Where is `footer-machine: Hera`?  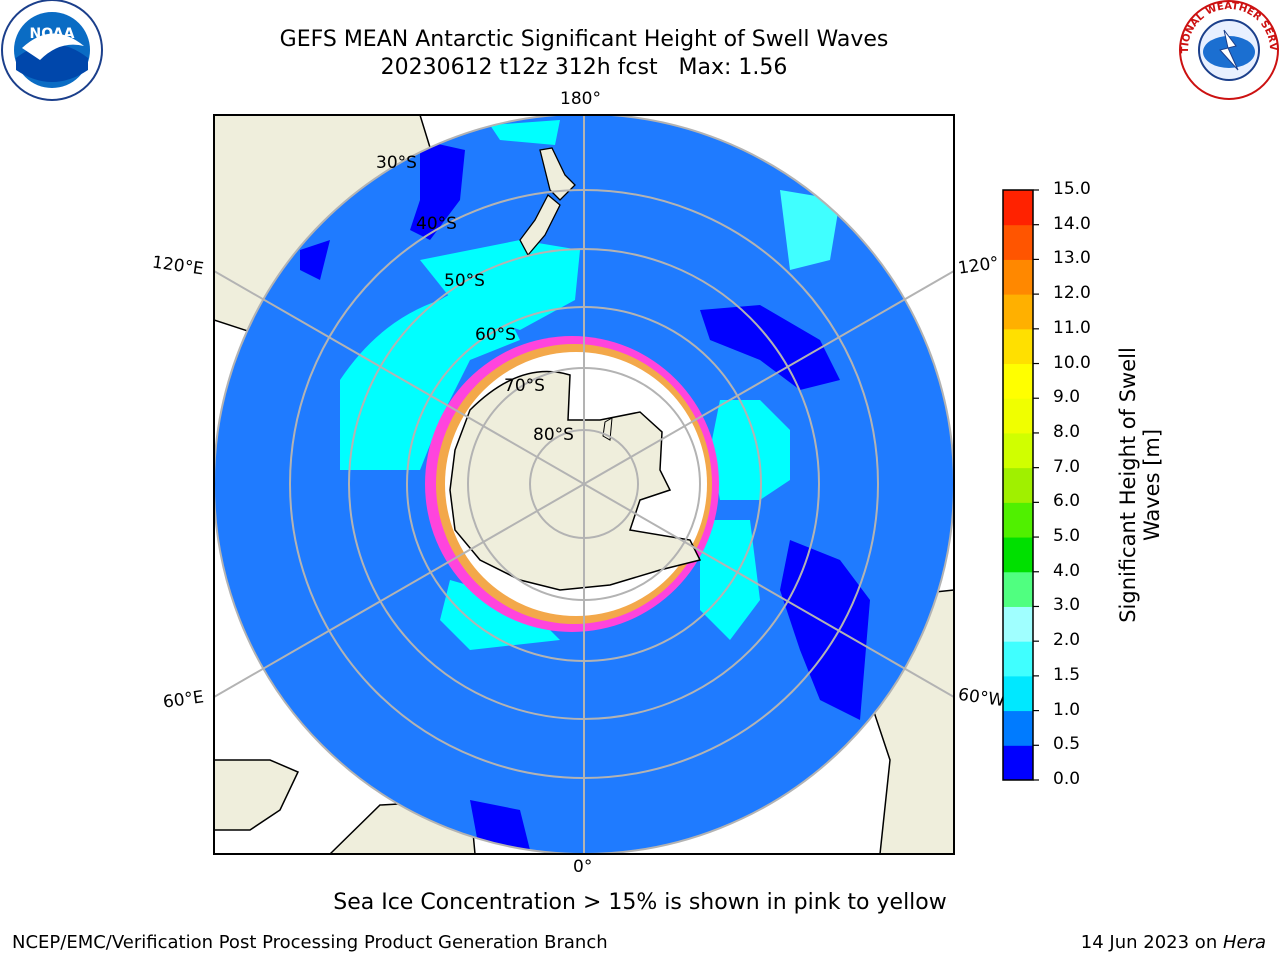 footer-machine: Hera is located at coordinates (1244, 942).